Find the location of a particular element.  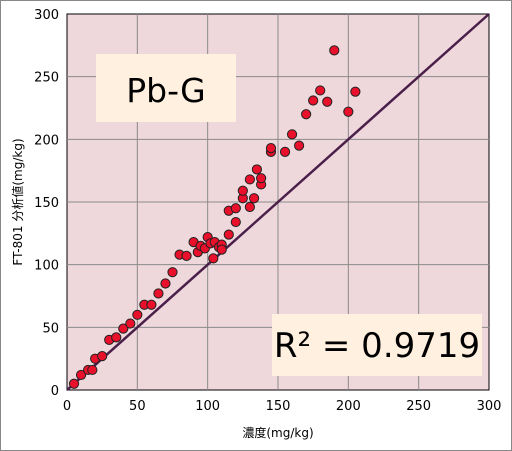

x-tick-label: 150 is located at coordinates (278, 406).